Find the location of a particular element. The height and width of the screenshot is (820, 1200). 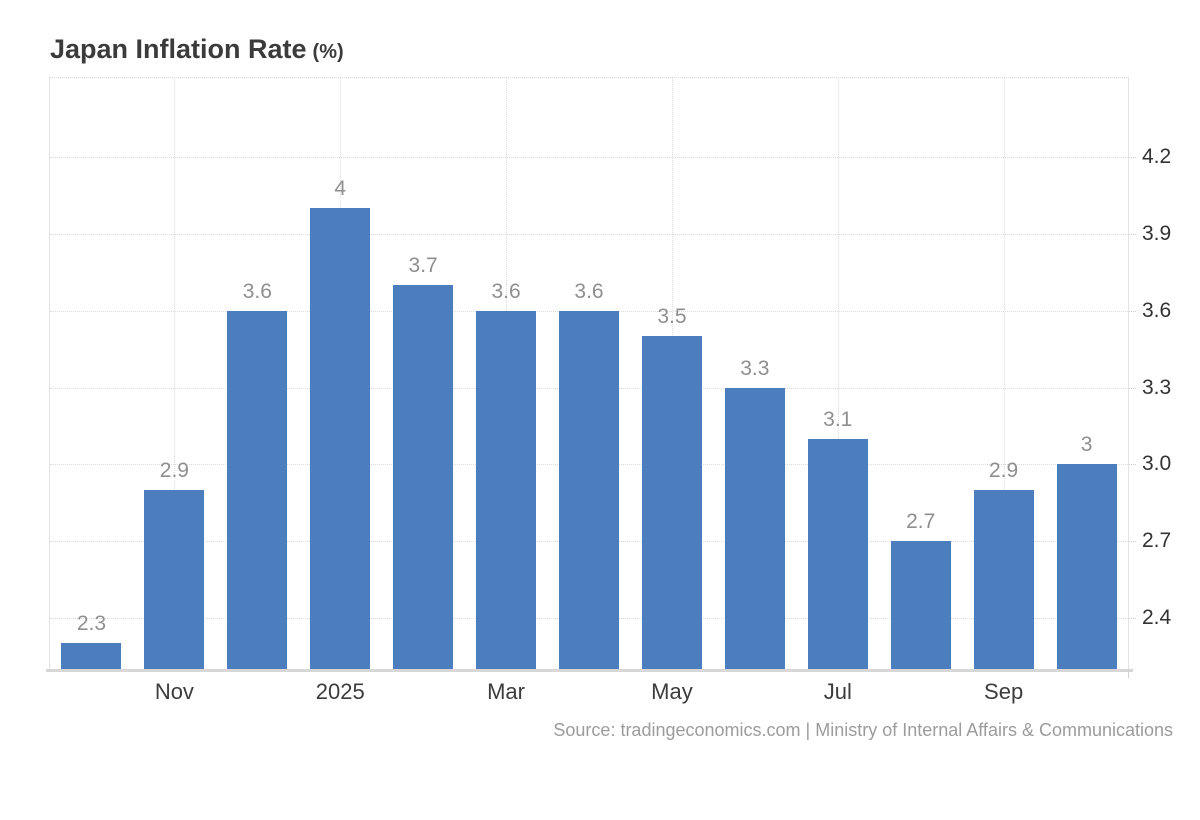

x-axis-tick-label: Jul is located at coordinates (837, 691).